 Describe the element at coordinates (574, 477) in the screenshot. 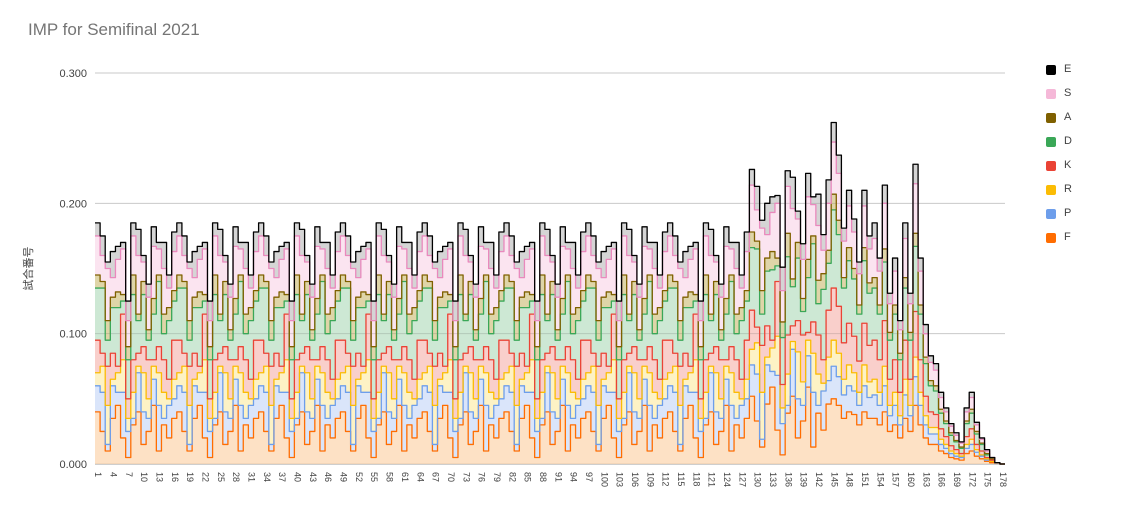

I see `svg-text: 94` at that location.